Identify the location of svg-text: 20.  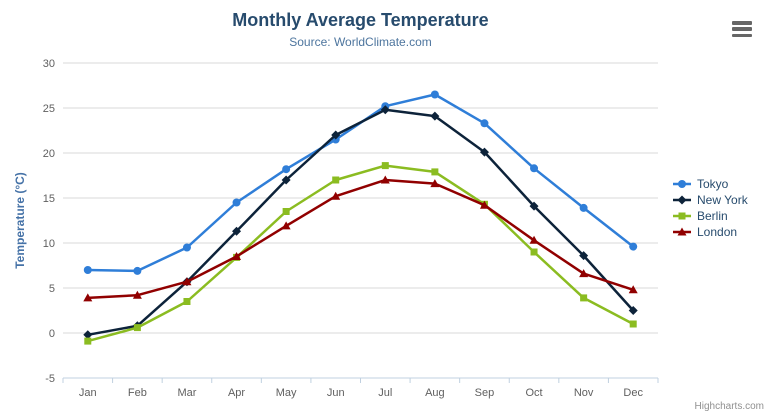
(49, 154).